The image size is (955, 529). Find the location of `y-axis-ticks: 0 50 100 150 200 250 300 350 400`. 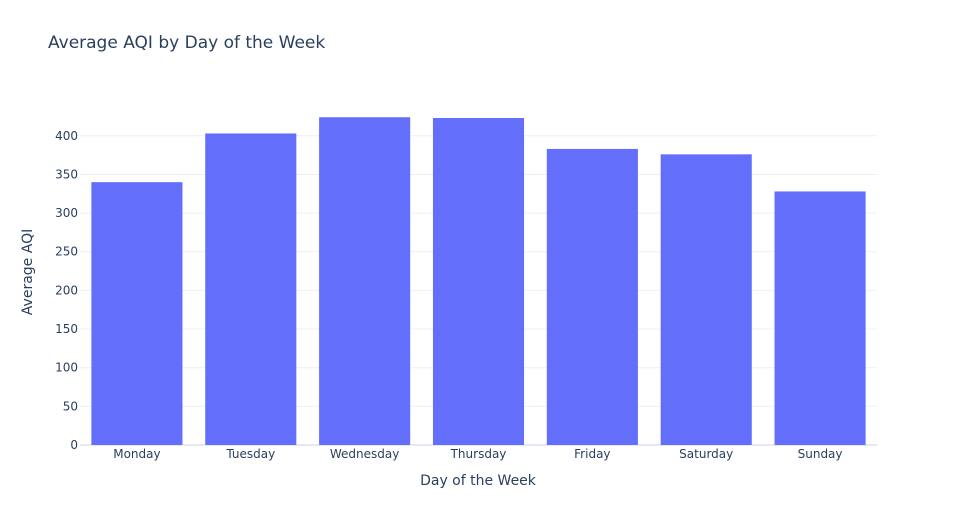

y-axis-ticks: 0 50 100 150 200 250 300 350 400 is located at coordinates (66, 290).